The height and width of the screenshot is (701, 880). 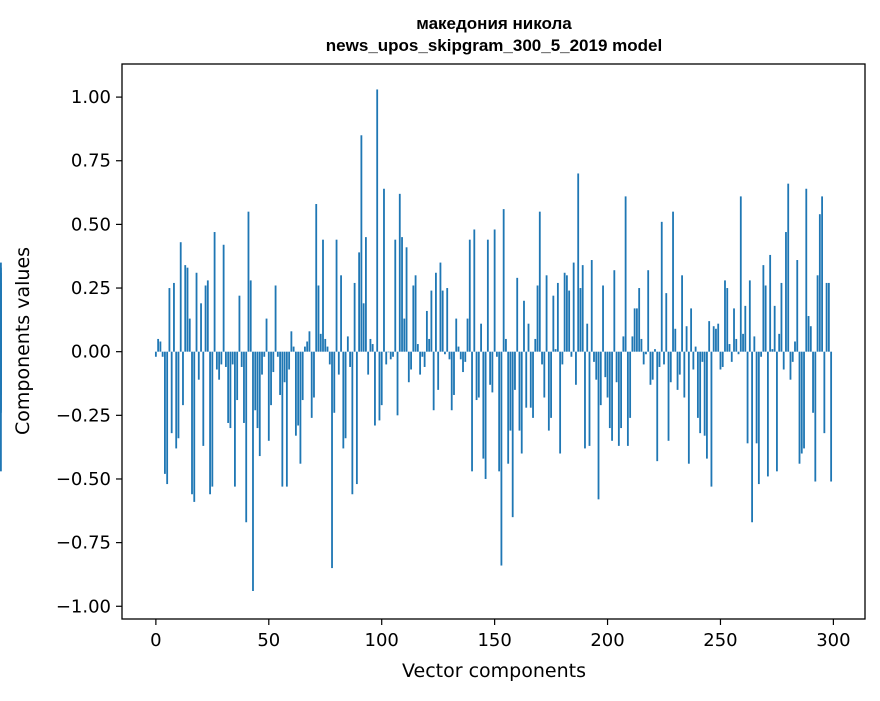 What do you see at coordinates (494, 640) in the screenshot?
I see `x-tick-label: 150` at bounding box center [494, 640].